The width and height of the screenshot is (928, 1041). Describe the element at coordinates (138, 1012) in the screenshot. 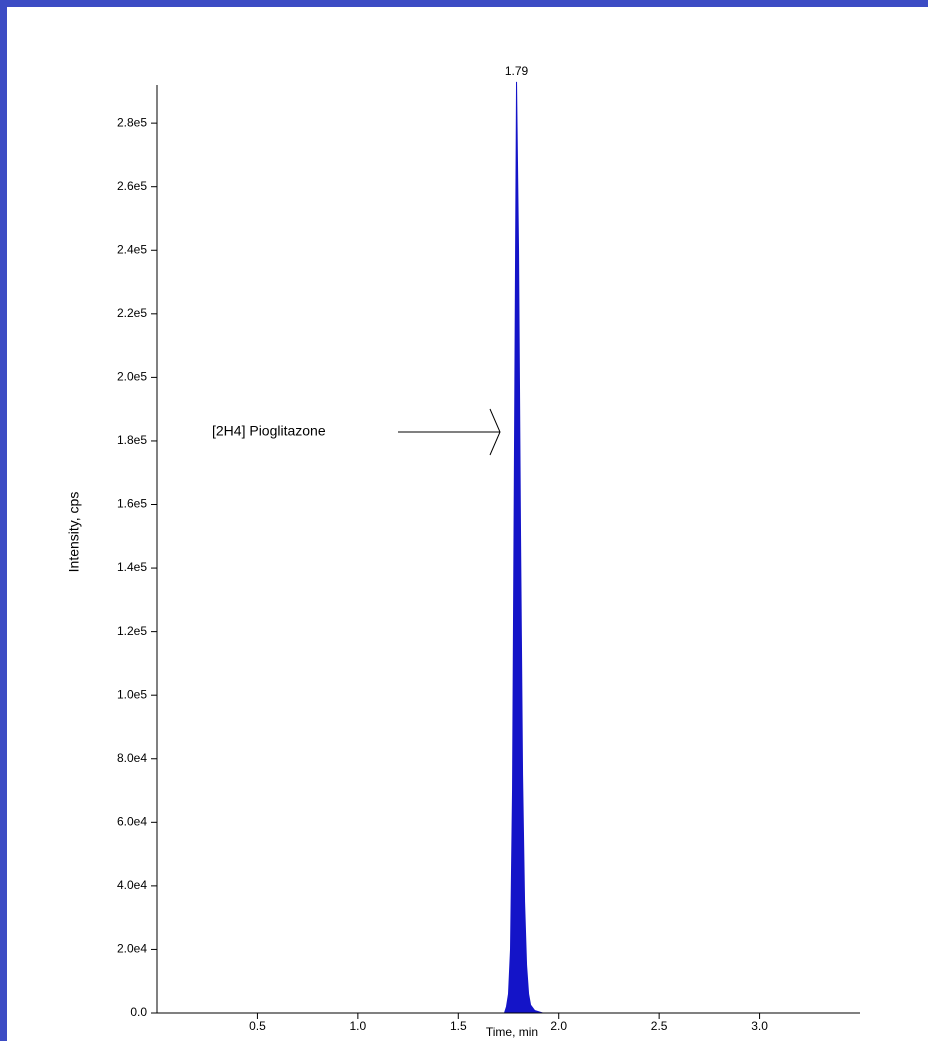

I see `y-tick-label: 0.0` at that location.